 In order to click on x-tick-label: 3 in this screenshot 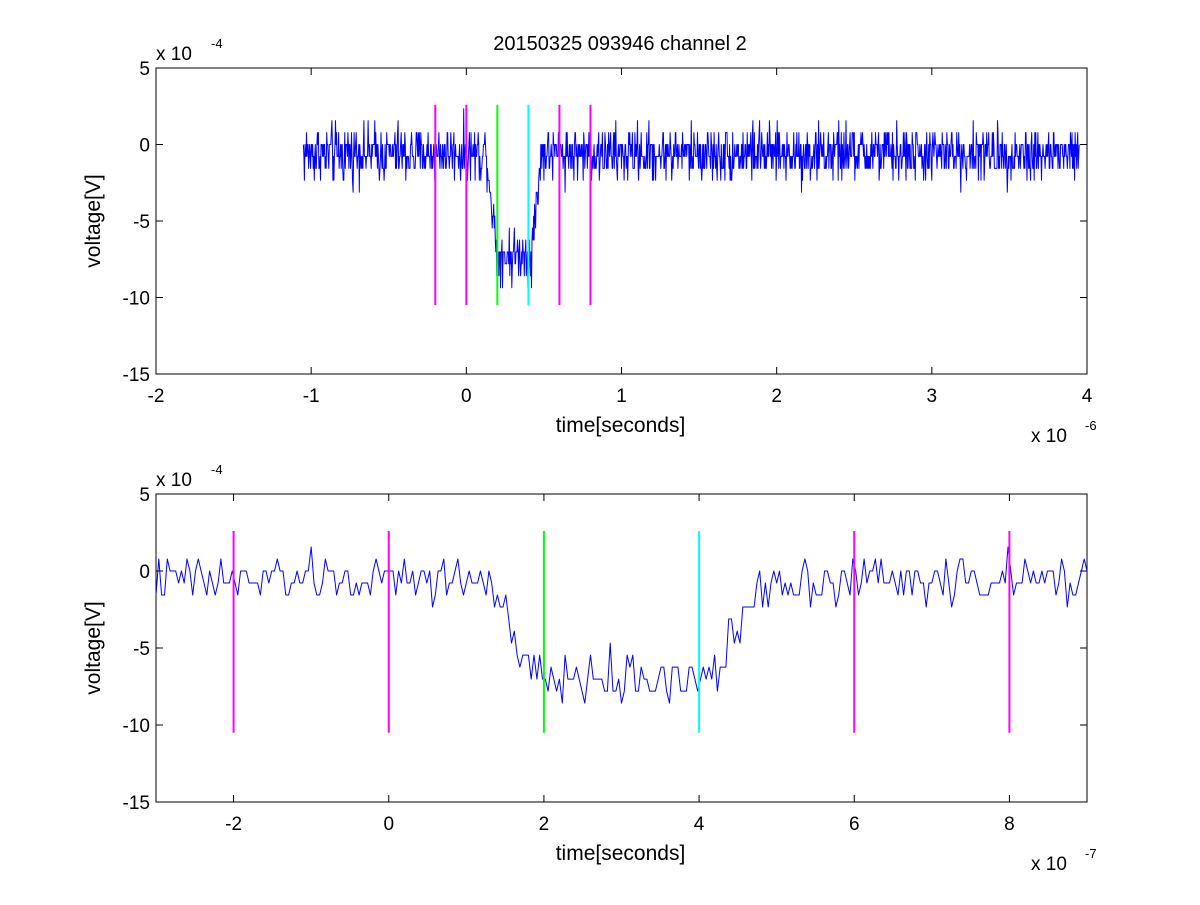, I will do `click(932, 396)`.